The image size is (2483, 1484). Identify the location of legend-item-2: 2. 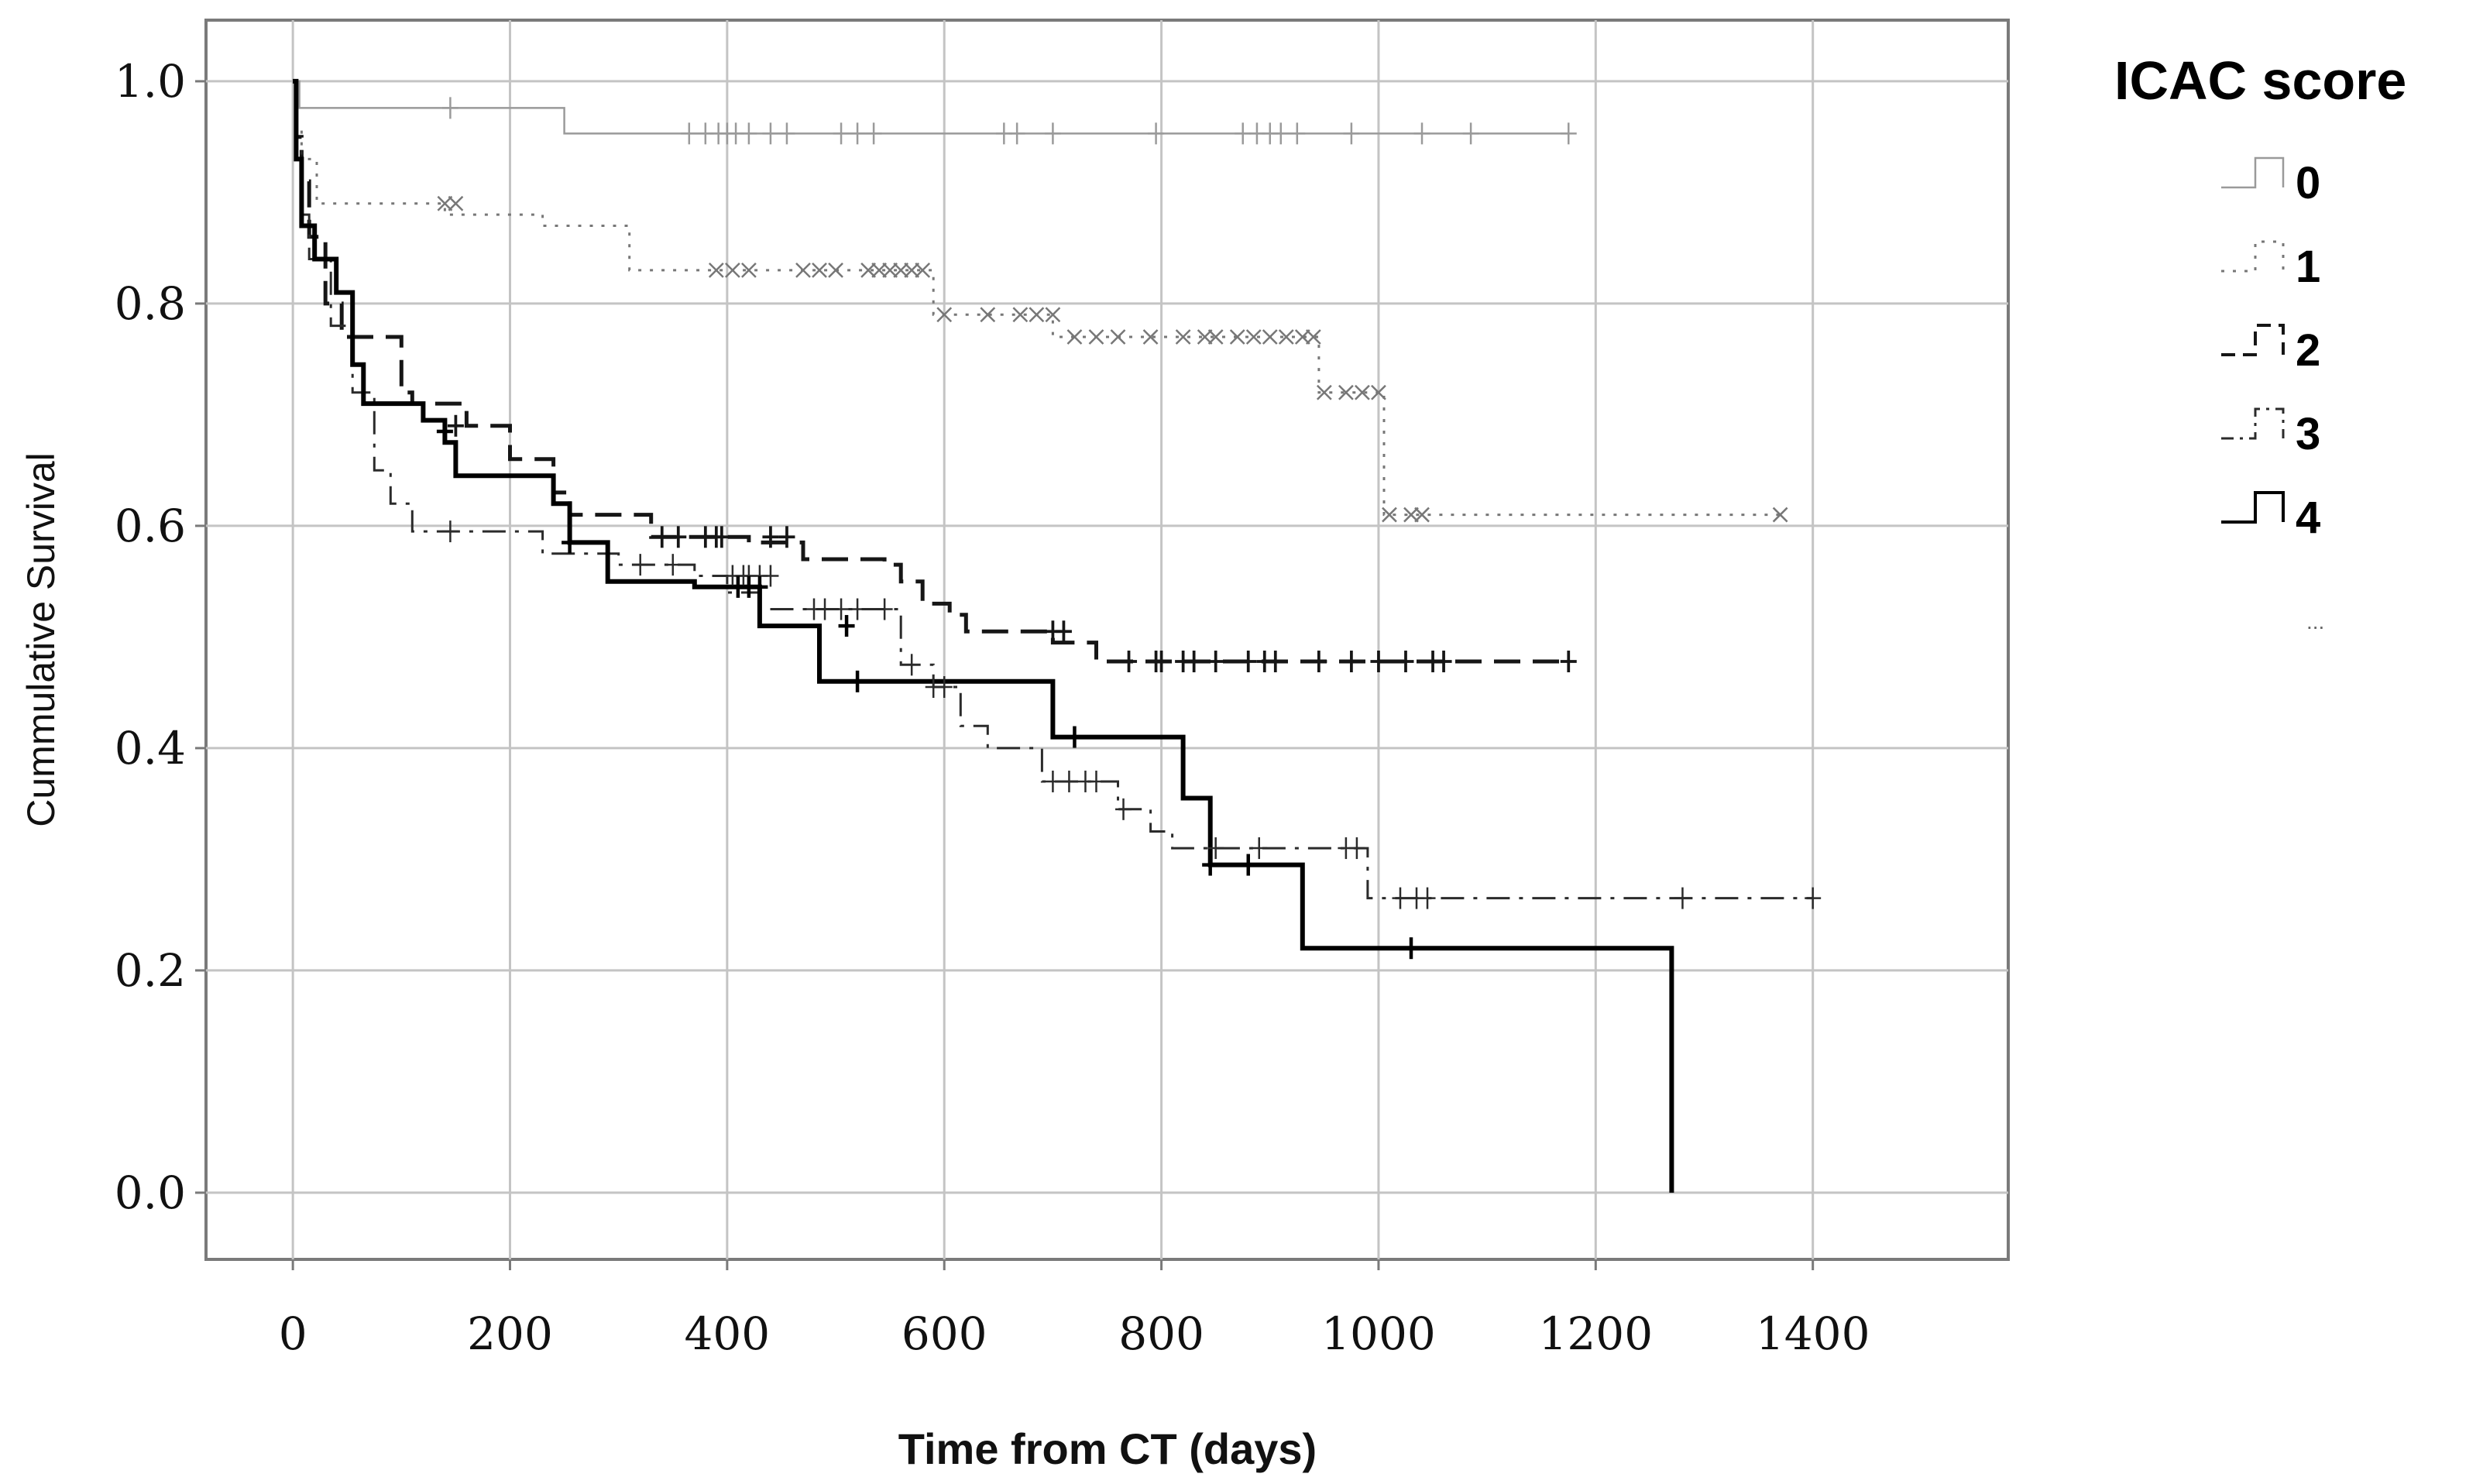
(2271, 350).